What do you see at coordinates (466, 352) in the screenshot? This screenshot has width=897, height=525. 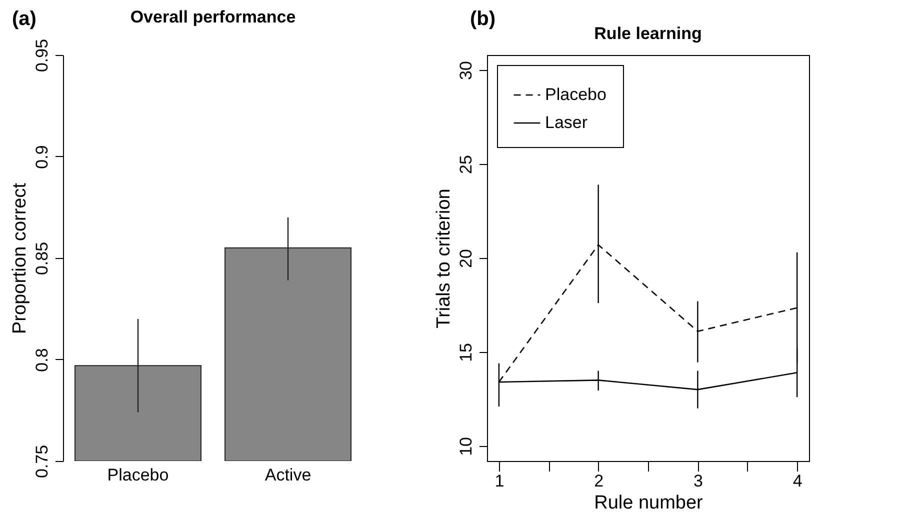 I see `y-tick-label: 15` at bounding box center [466, 352].